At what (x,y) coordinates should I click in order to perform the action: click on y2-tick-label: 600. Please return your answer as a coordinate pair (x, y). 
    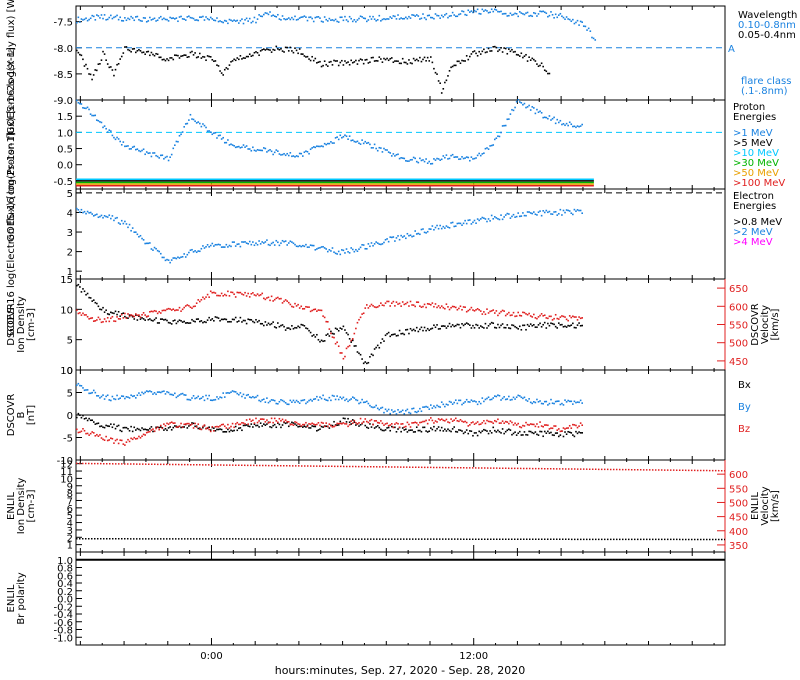
    Looking at the image, I should click on (738, 307).